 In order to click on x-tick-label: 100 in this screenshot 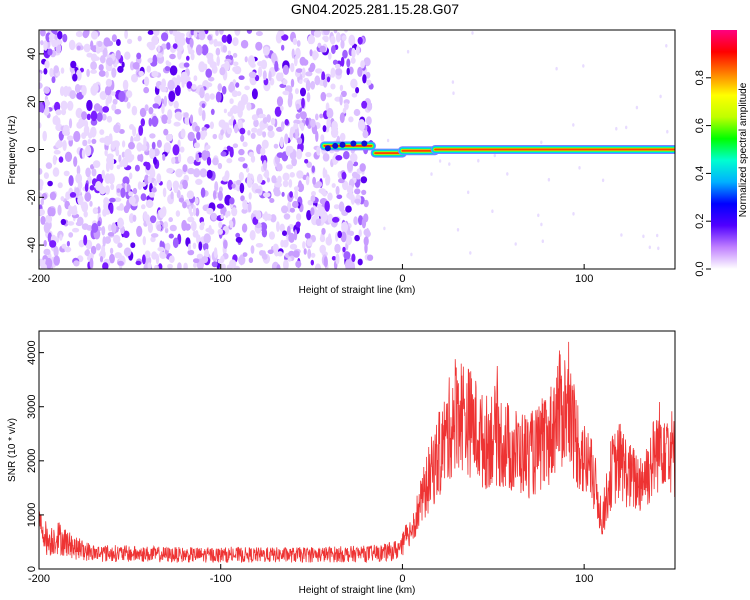, I will do `click(584, 579)`.